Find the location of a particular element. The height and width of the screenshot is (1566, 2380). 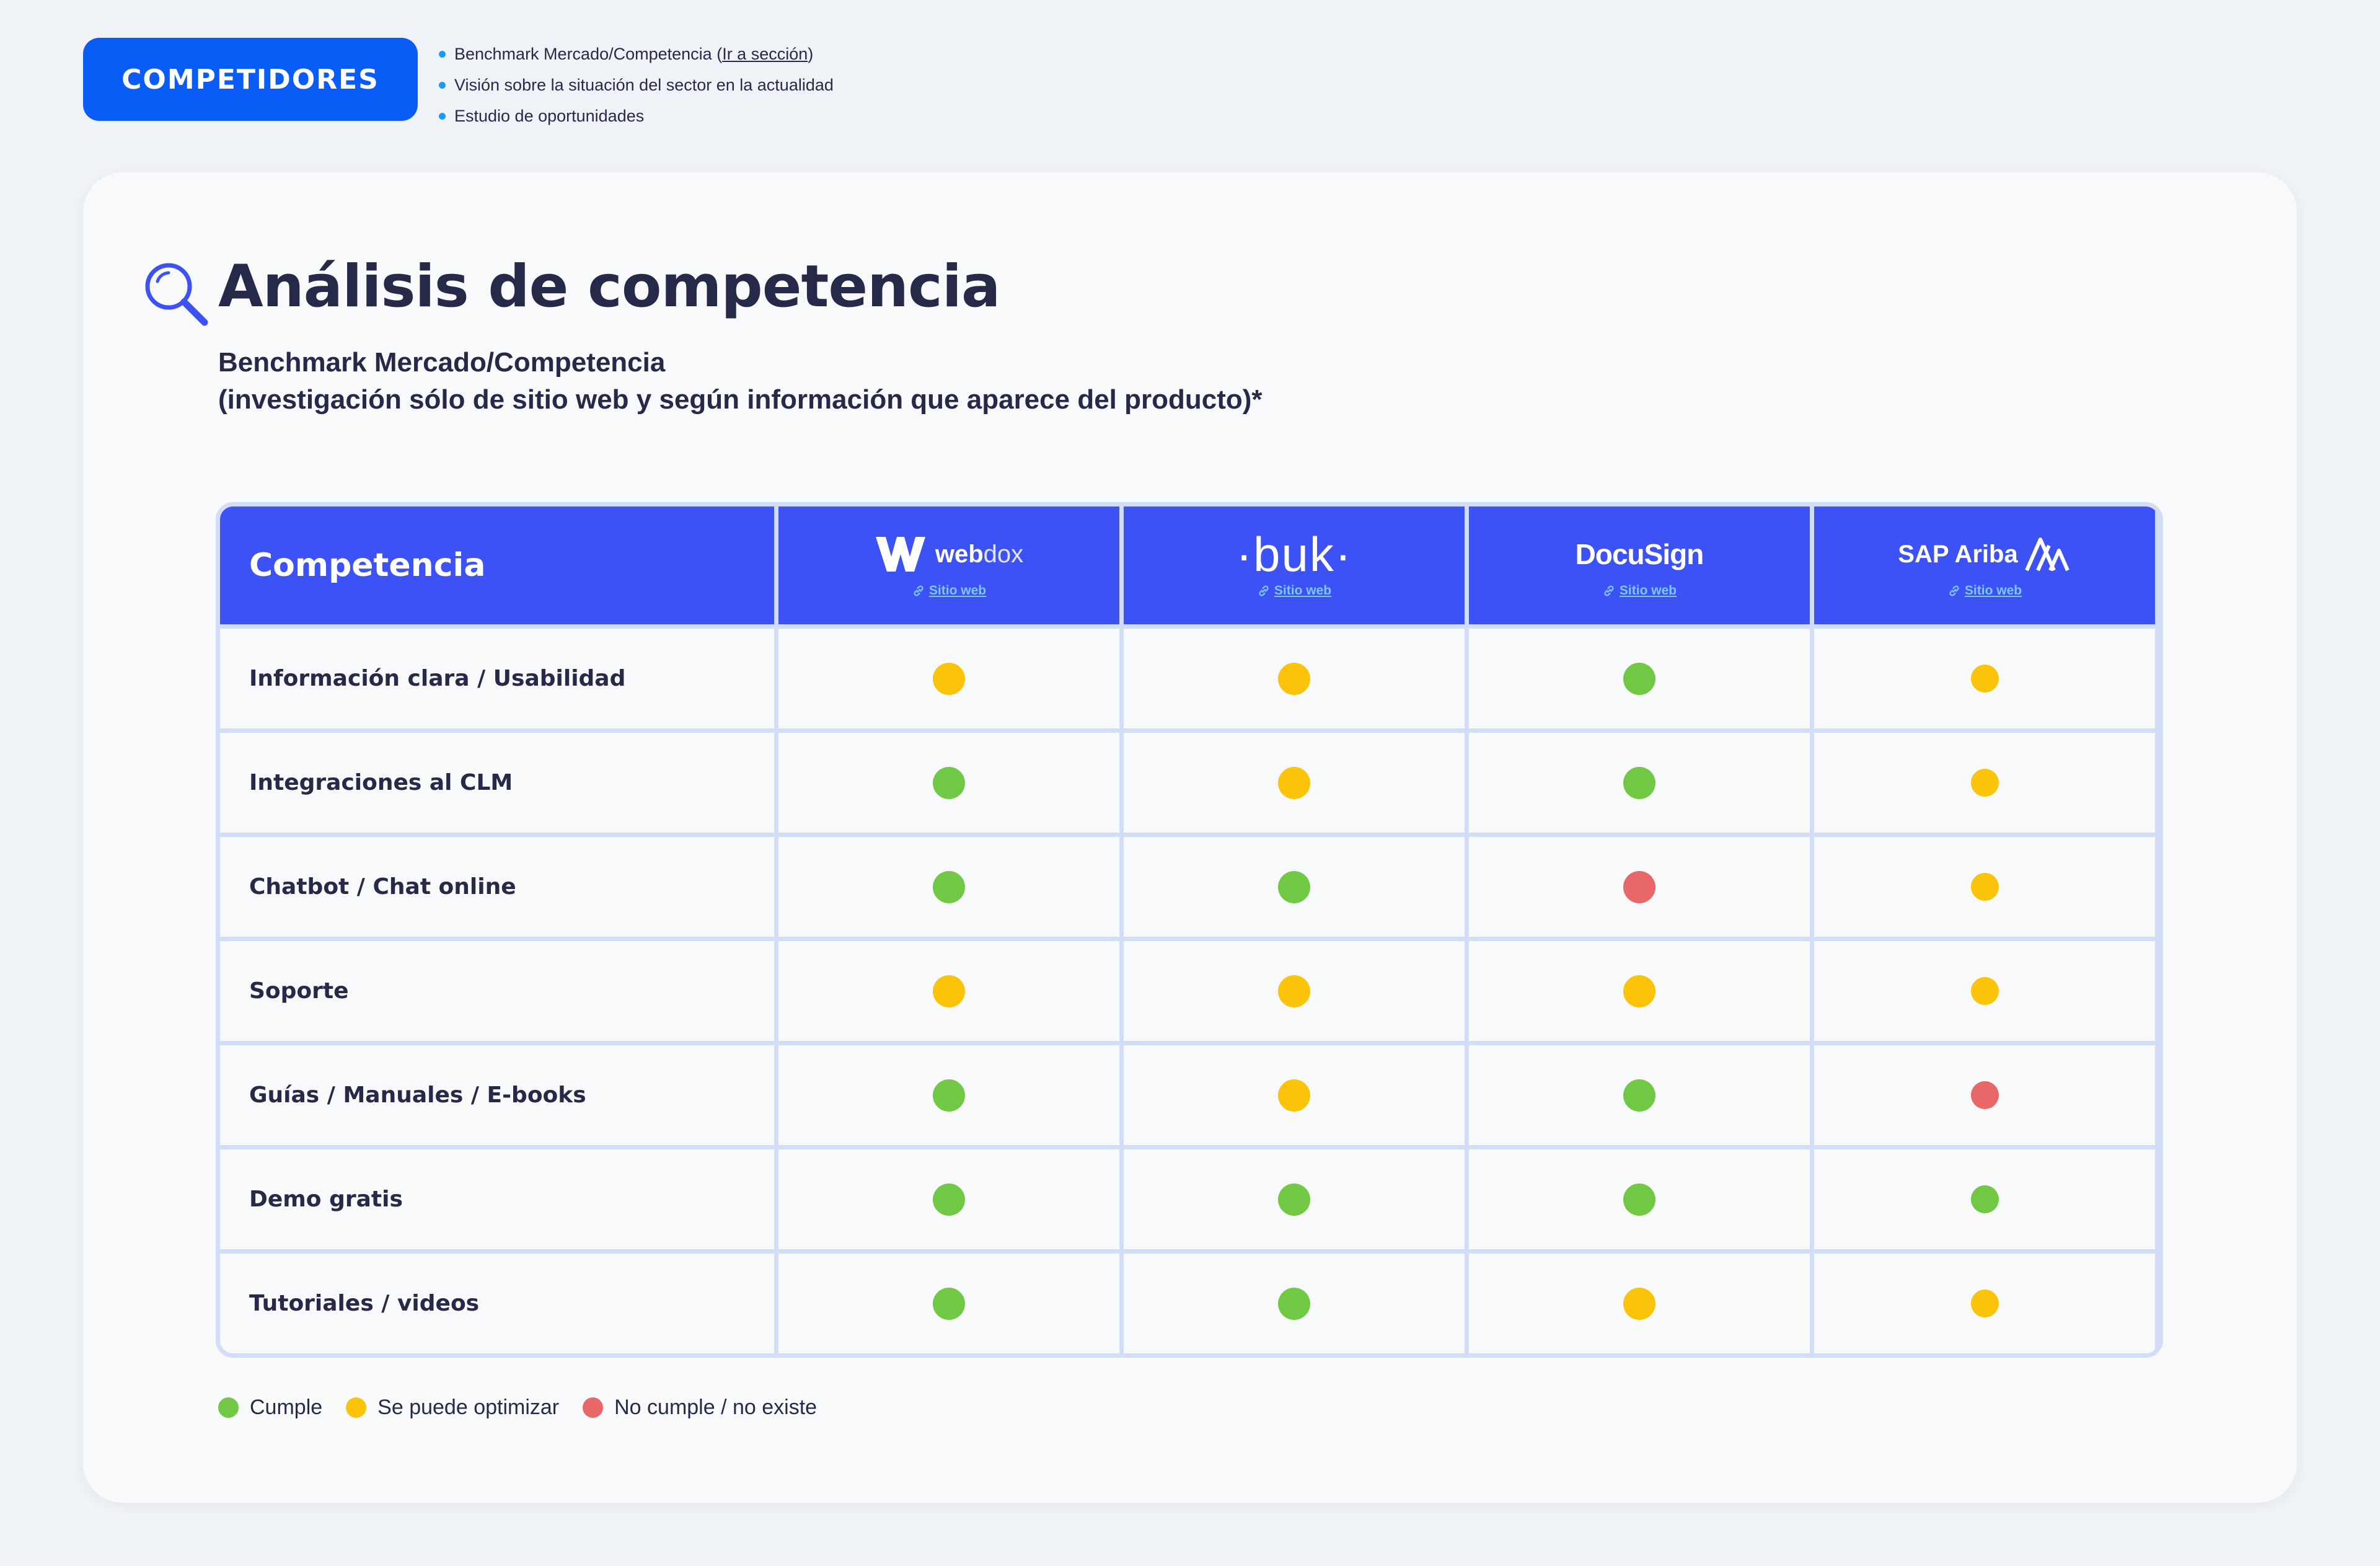

legend-label: Se puede optimizar is located at coordinates (468, 1407).